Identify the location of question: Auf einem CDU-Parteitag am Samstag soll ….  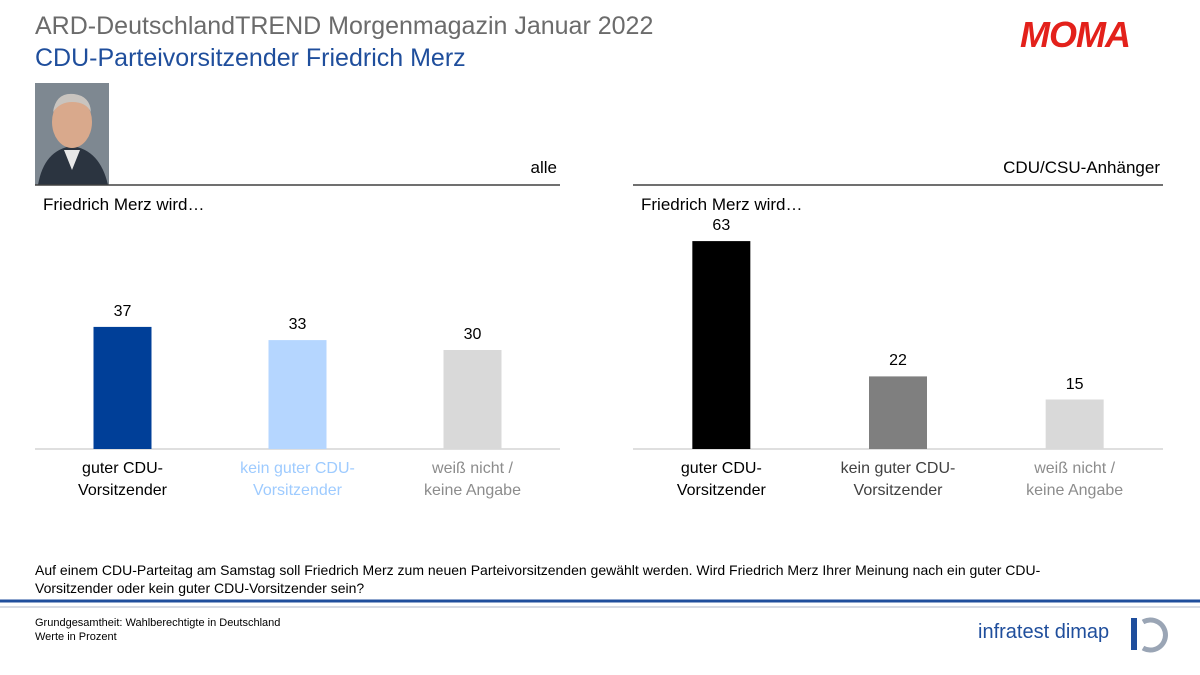
(538, 579).